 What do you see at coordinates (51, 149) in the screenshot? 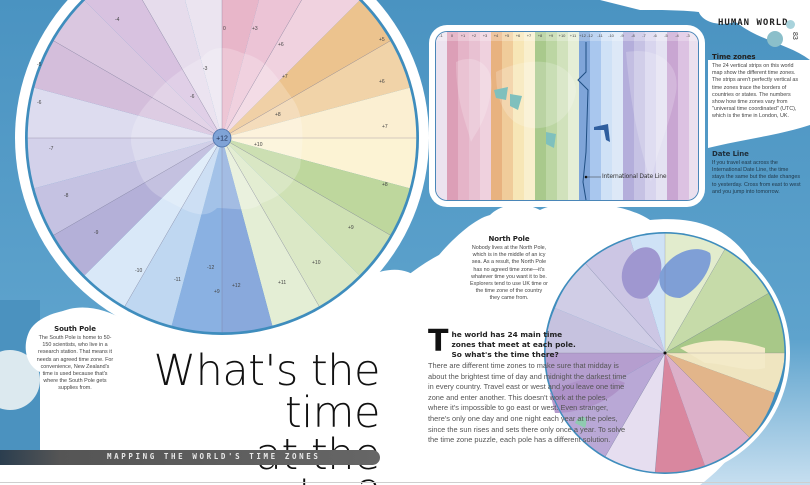
I see `svg-text: -7` at bounding box center [51, 149].